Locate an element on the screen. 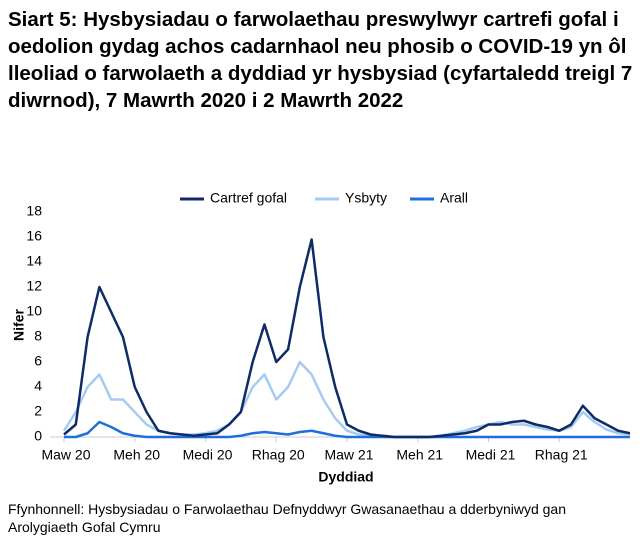 The height and width of the screenshot is (548, 643). y-tick-label: 12 is located at coordinates (34, 286).